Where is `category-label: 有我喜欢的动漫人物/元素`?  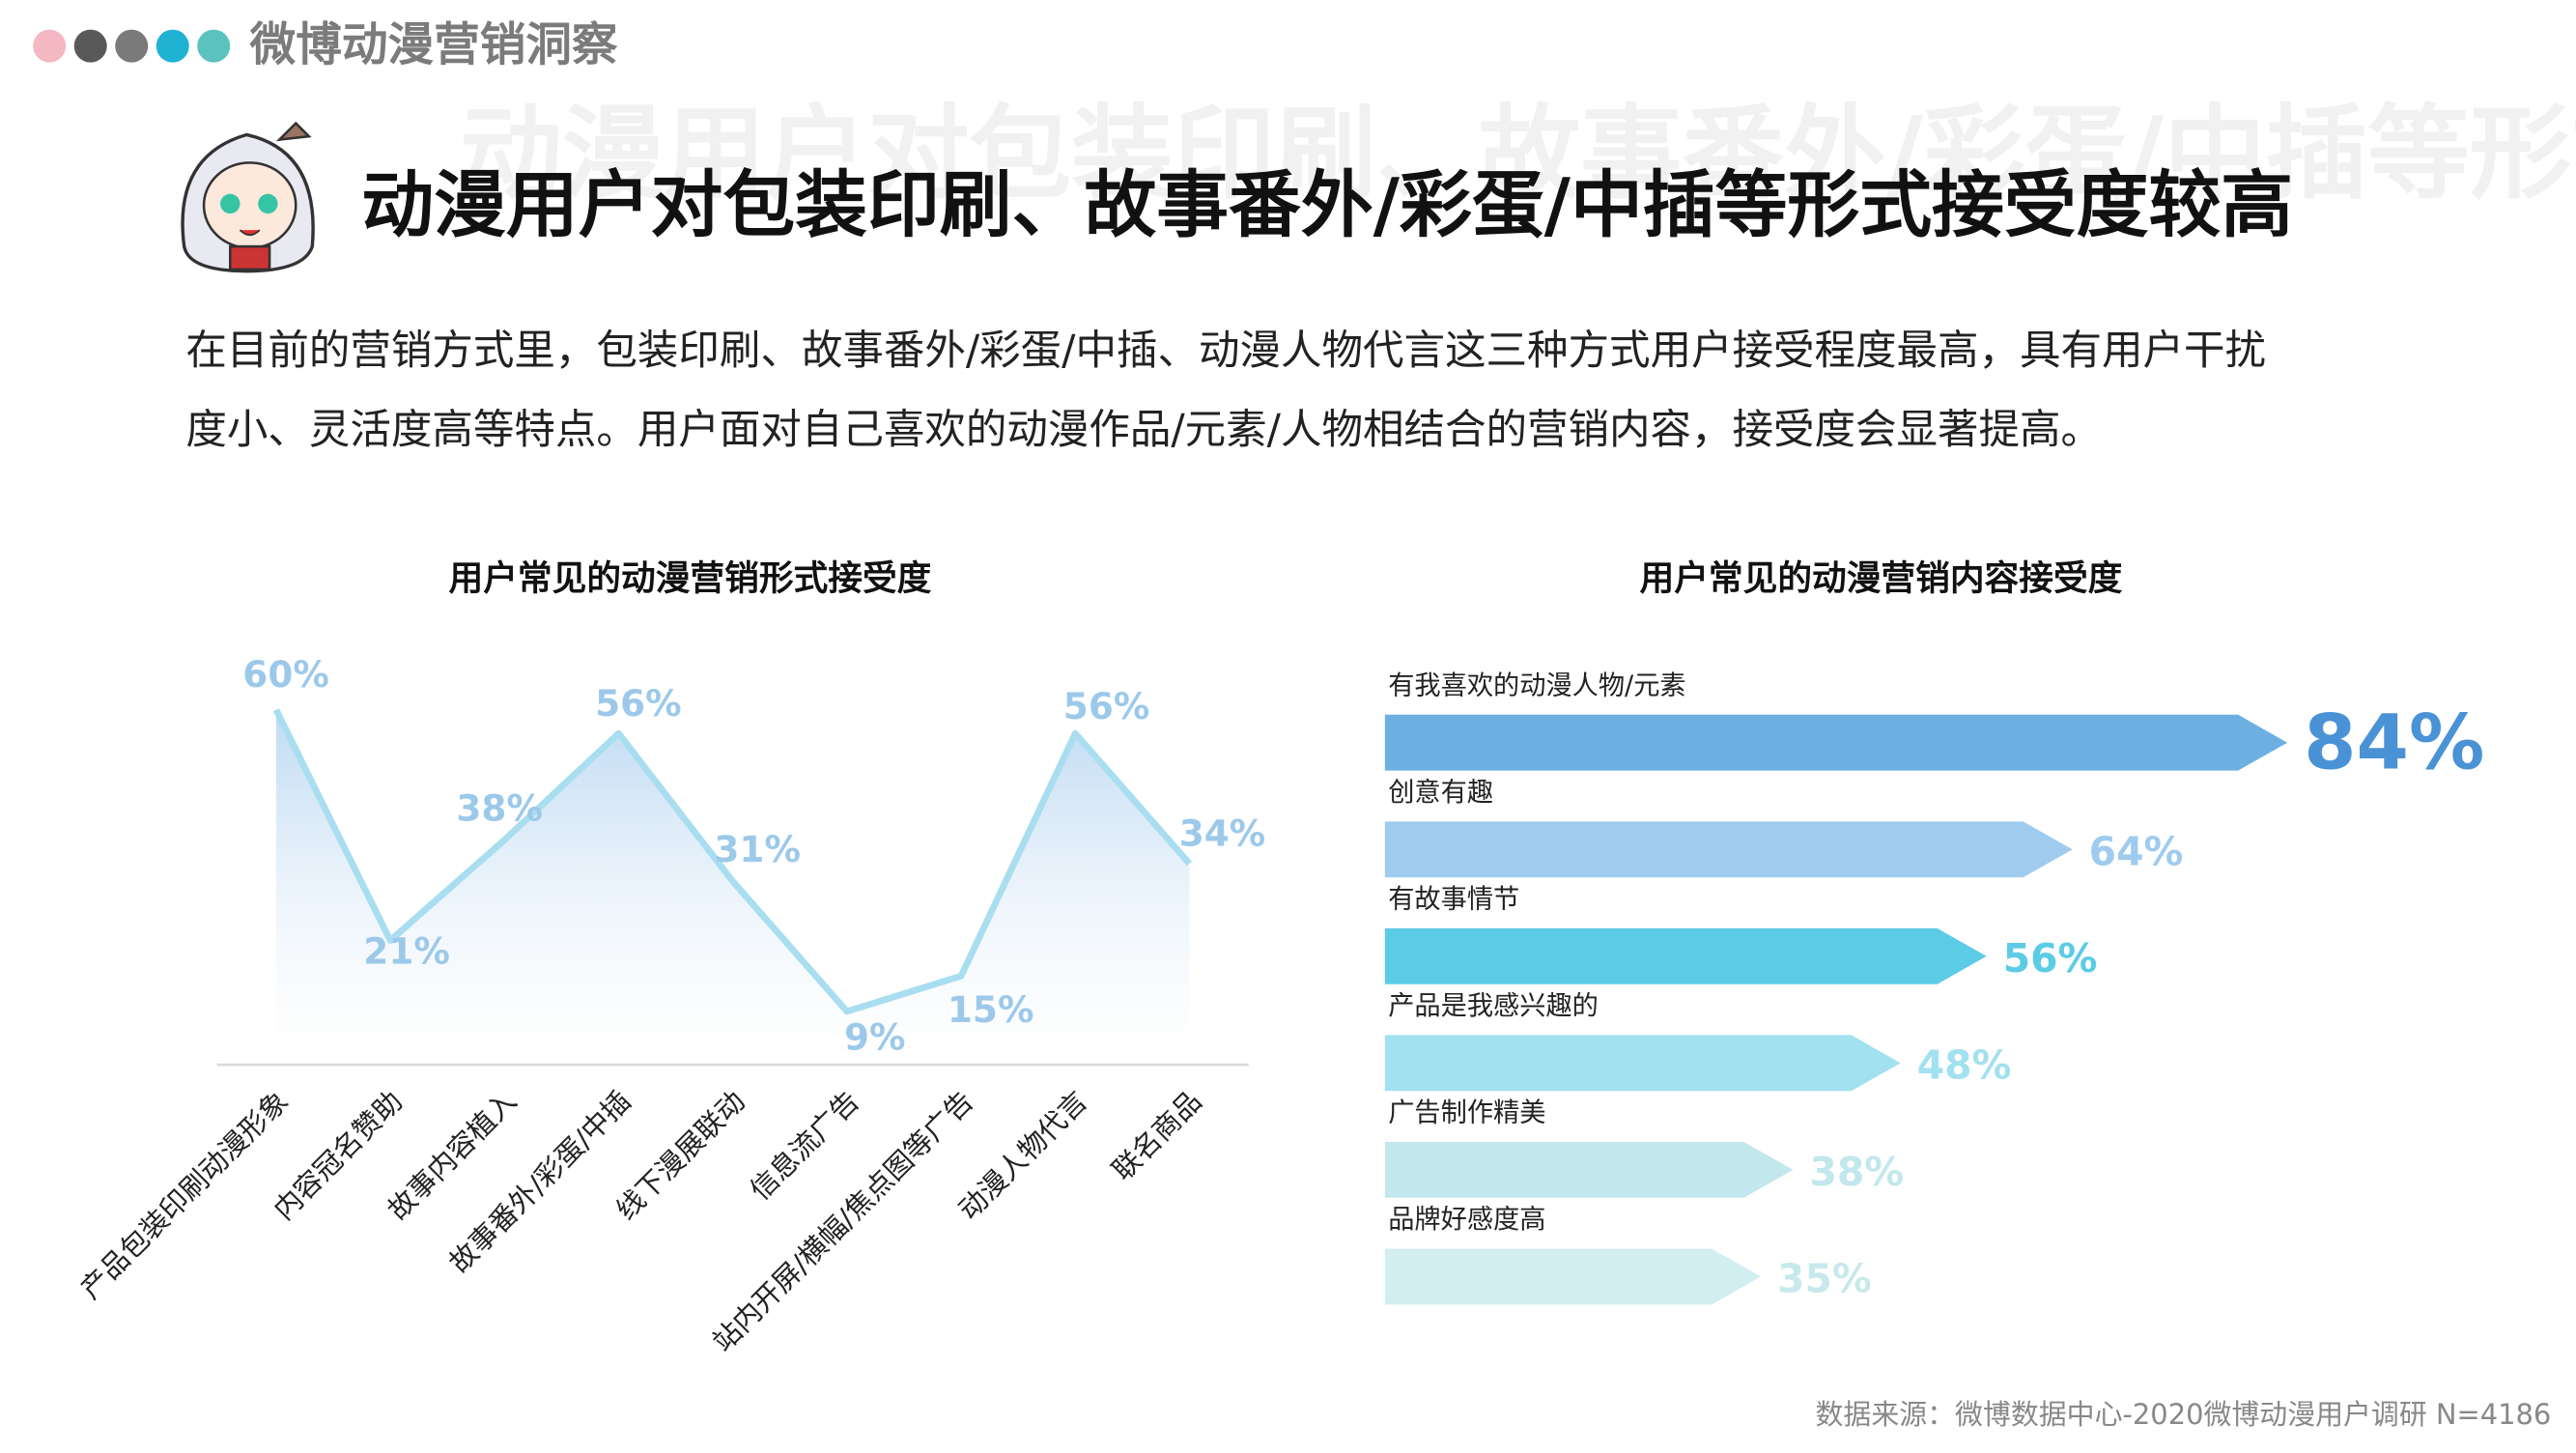
category-label: 有我喜欢的动漫人物/元素 is located at coordinates (1536, 685).